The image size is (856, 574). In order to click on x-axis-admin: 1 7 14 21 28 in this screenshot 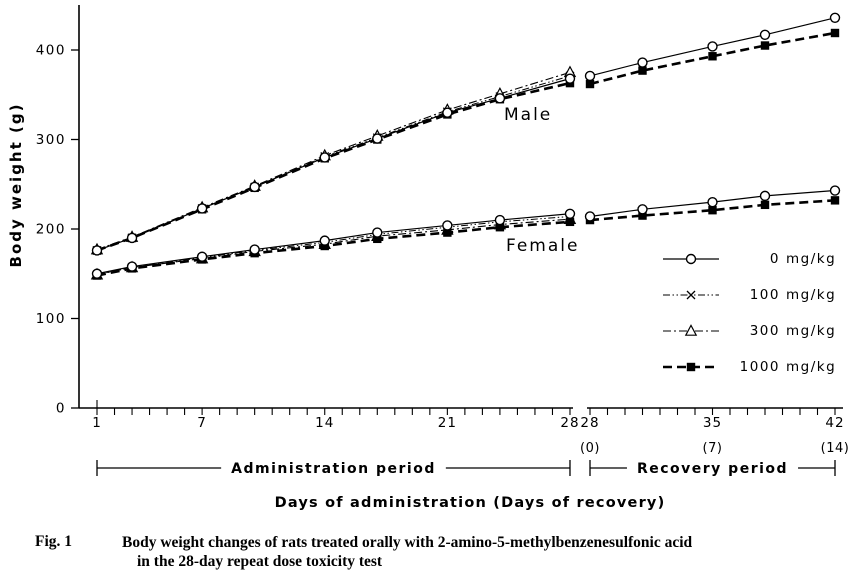, I will do `click(329, 419)`.